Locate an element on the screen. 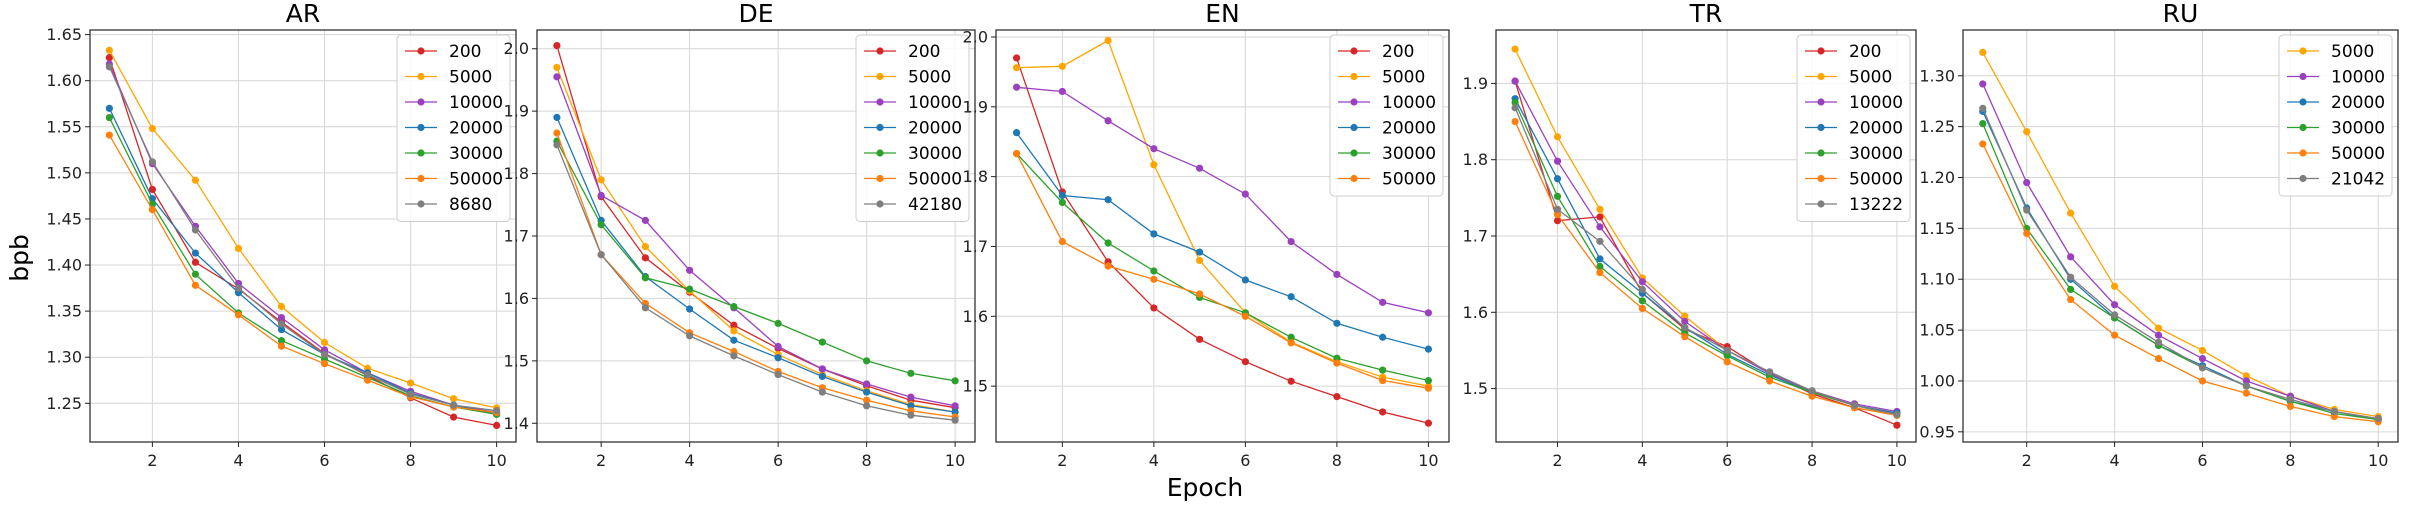  y-tick-label: 0.95 is located at coordinates (1937, 431).